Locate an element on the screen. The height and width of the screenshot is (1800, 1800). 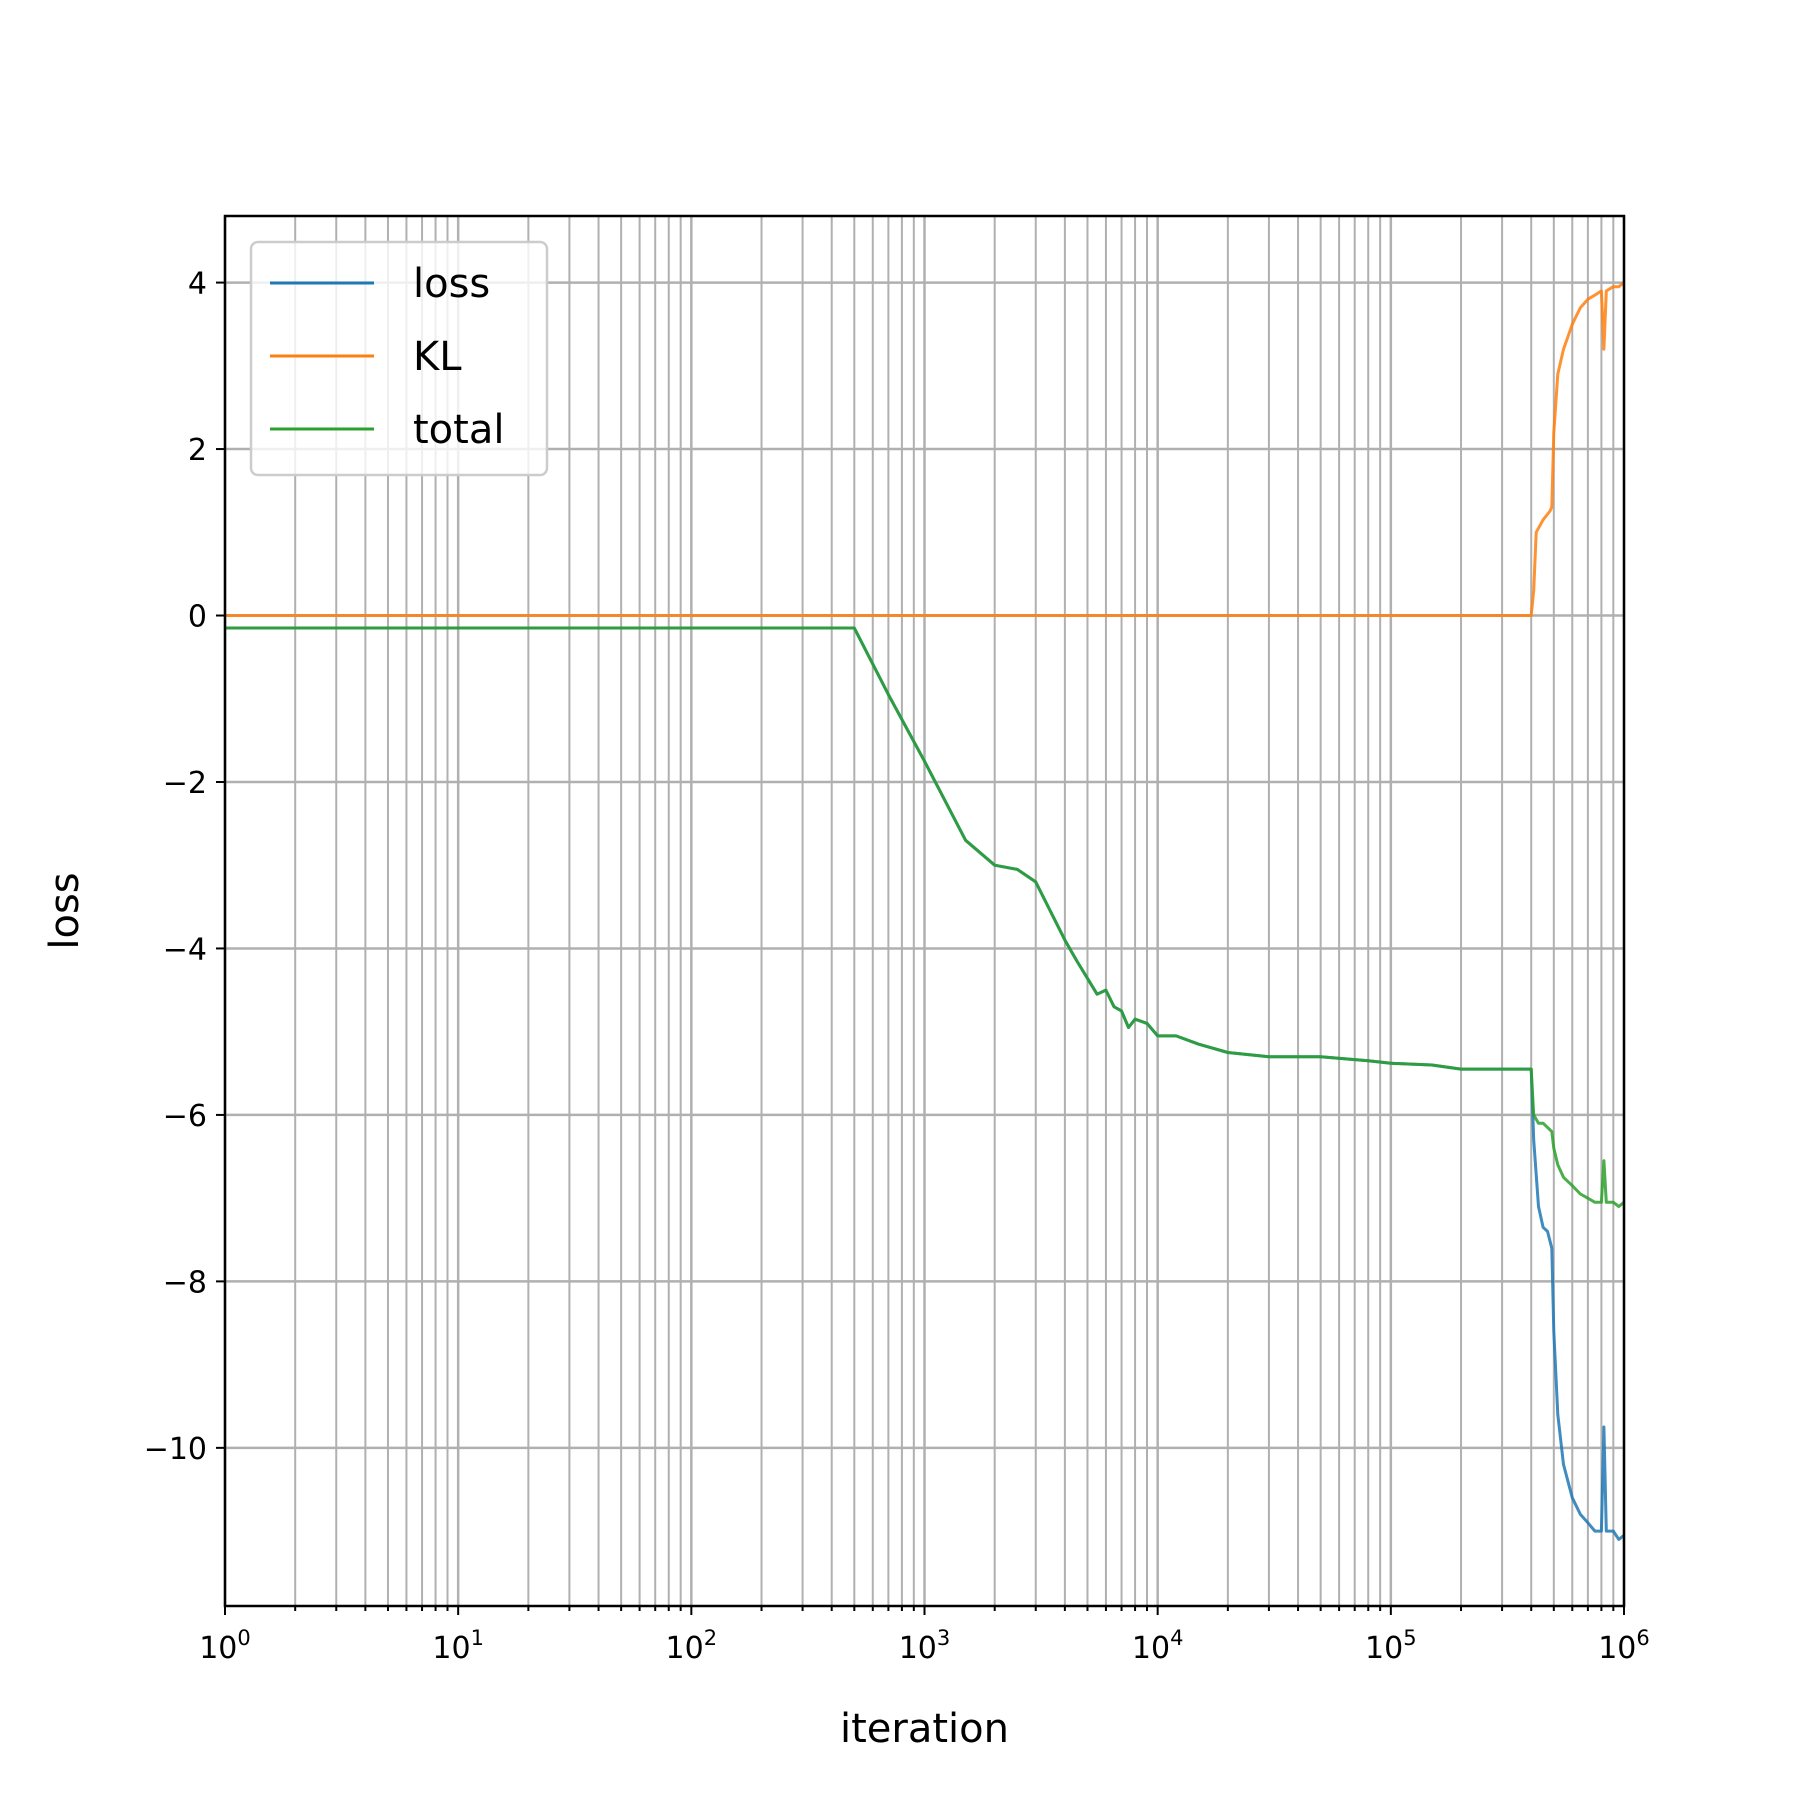
legend-label-kl: KL is located at coordinates (437, 357).